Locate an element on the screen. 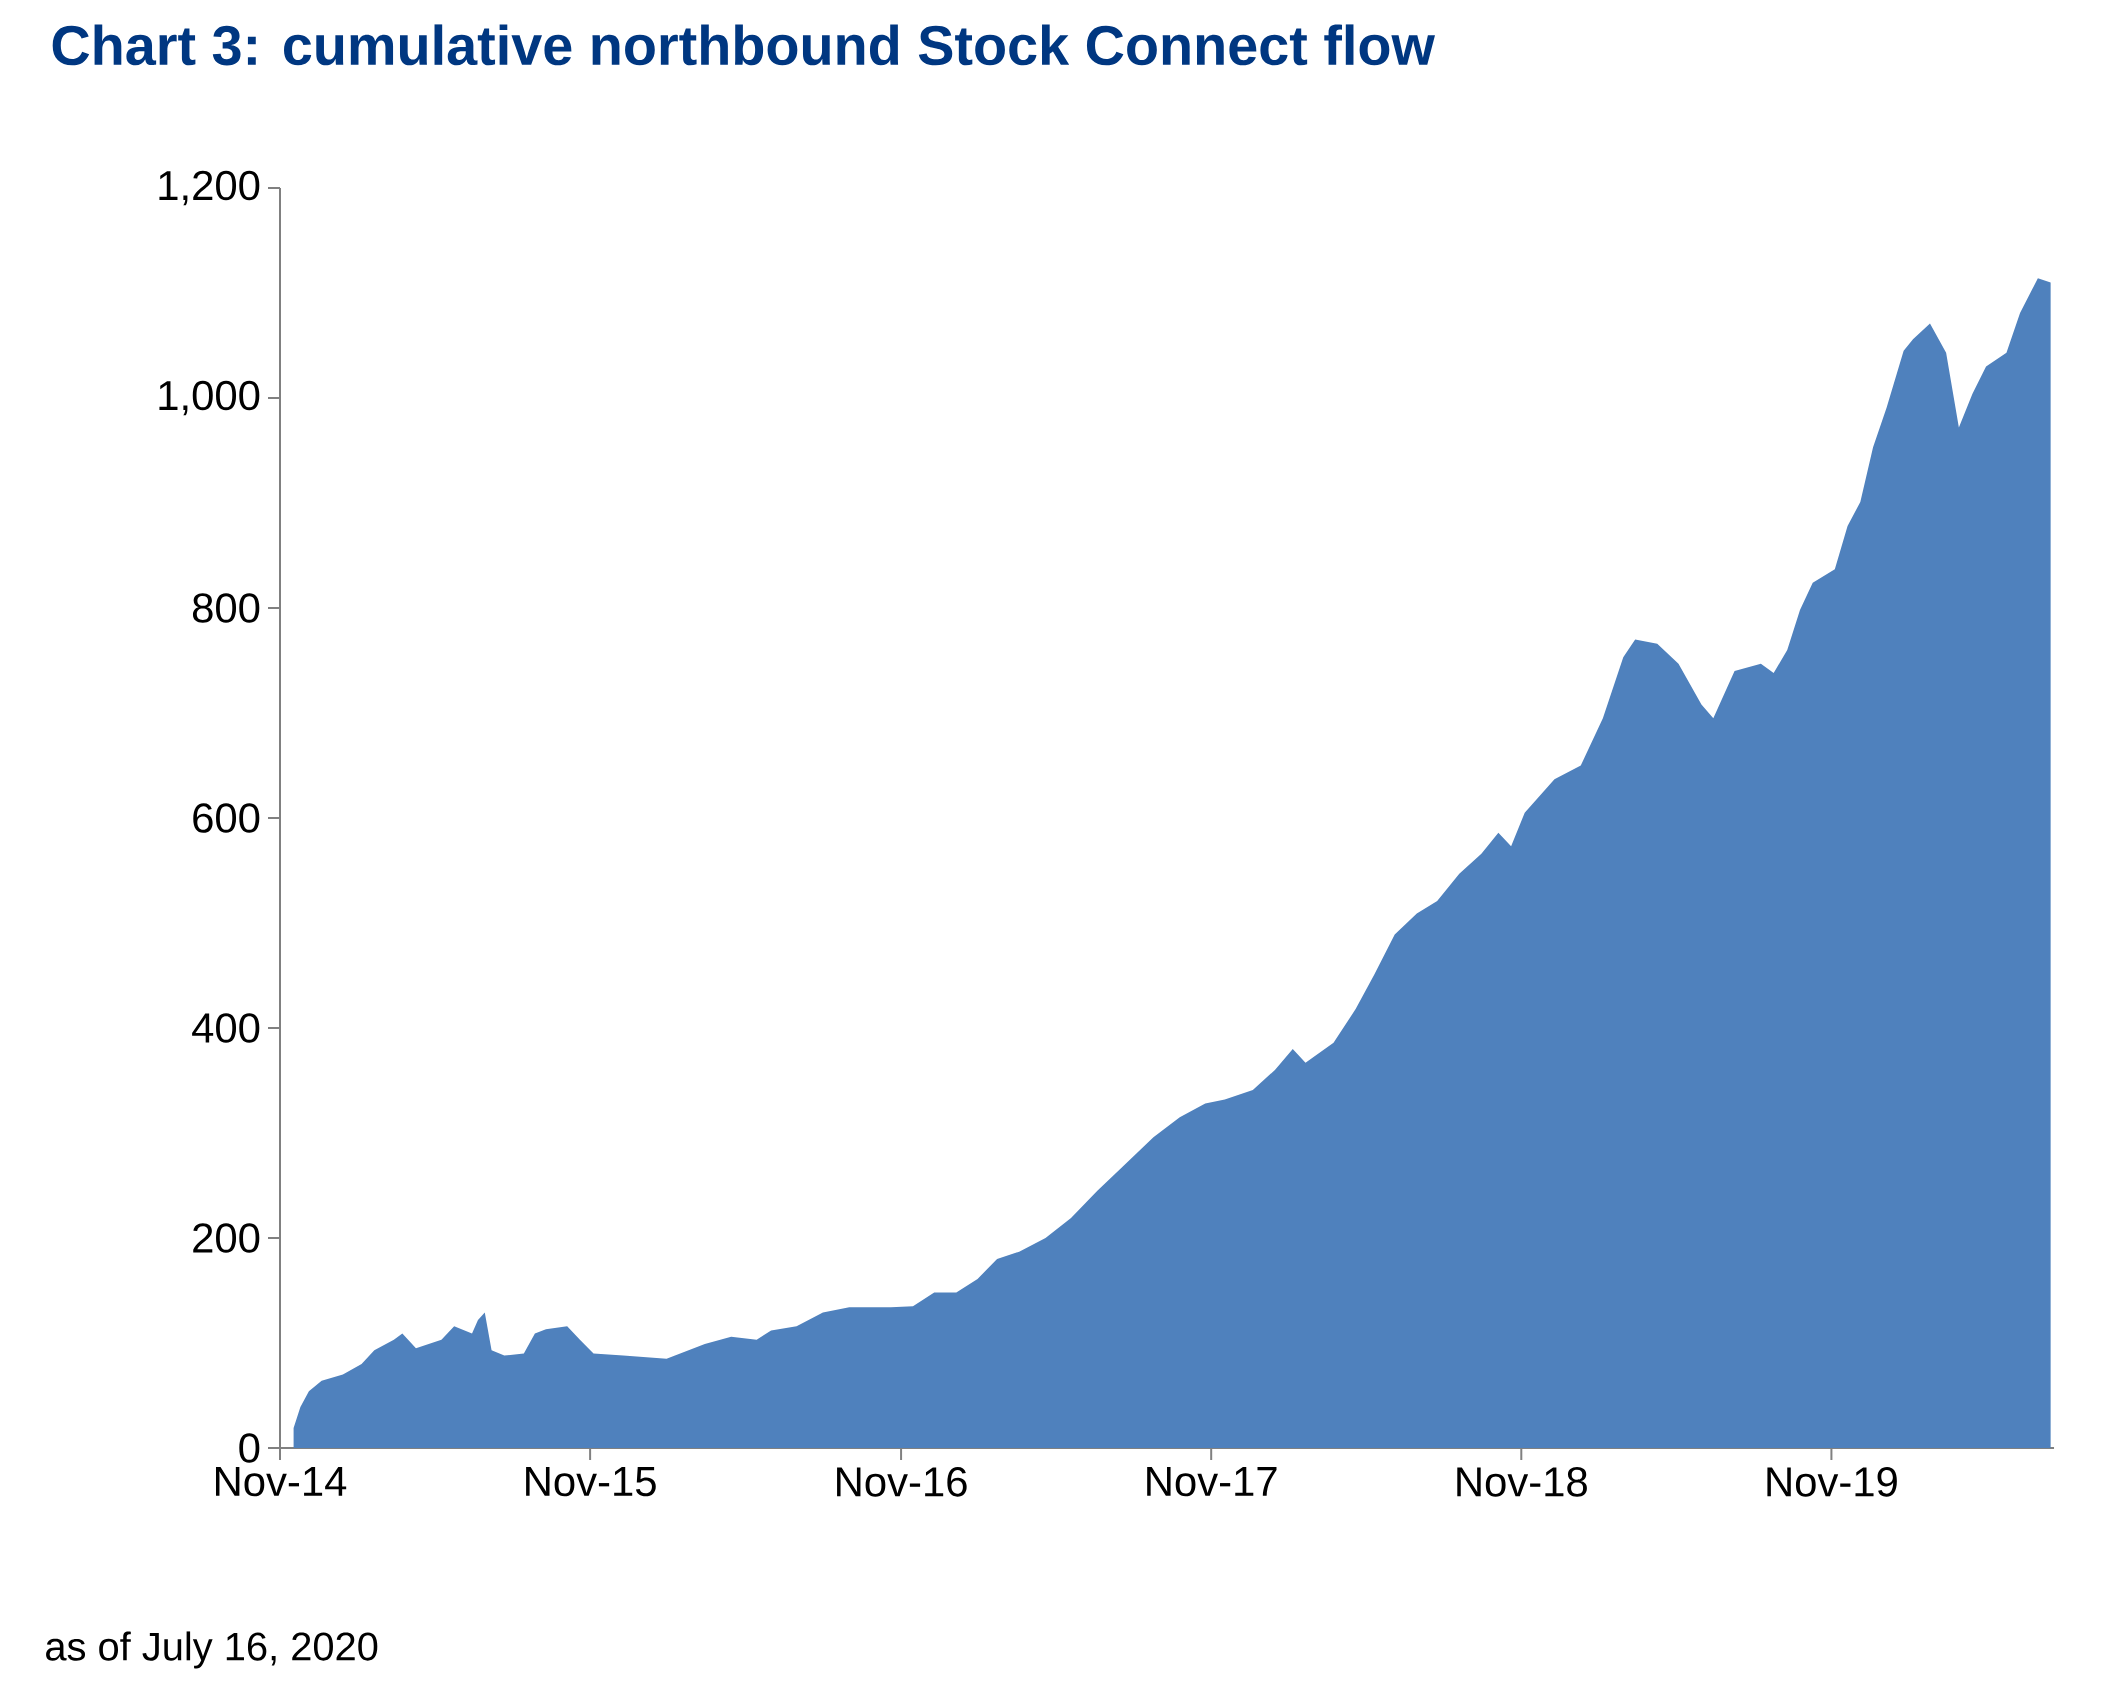  y-tick-label: 0 is located at coordinates (249, 1448).